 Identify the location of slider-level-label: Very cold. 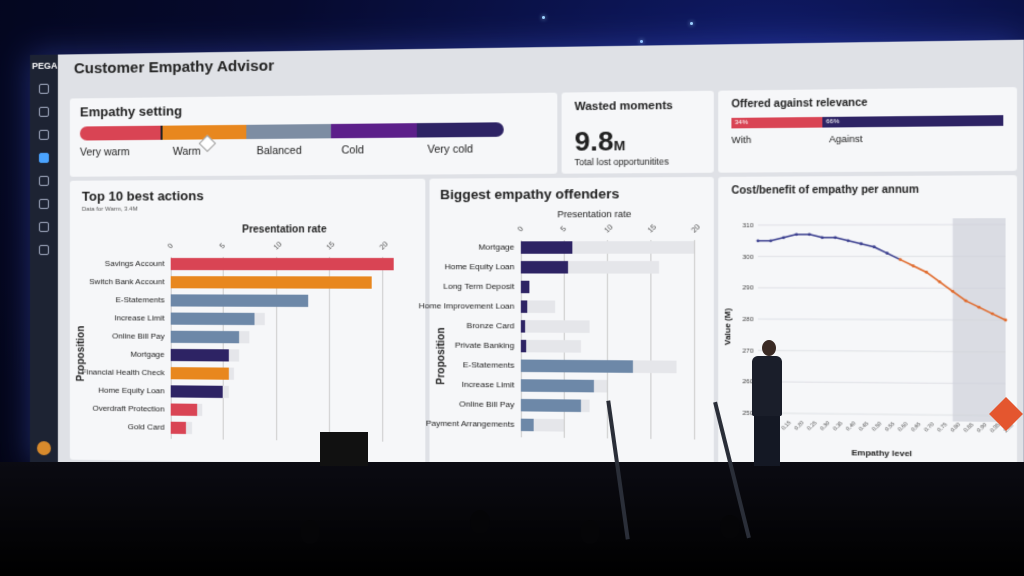
(450, 149).